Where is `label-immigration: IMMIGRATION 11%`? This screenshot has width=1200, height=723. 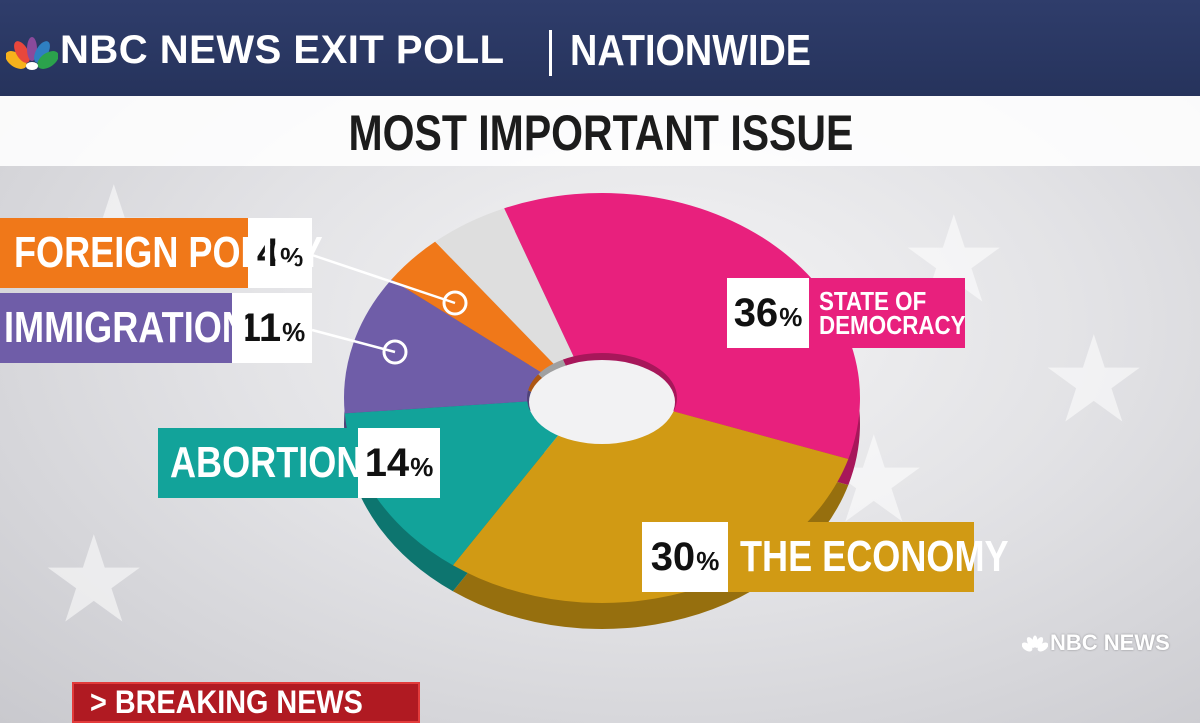
label-immigration: IMMIGRATION 11% is located at coordinates (156, 328).